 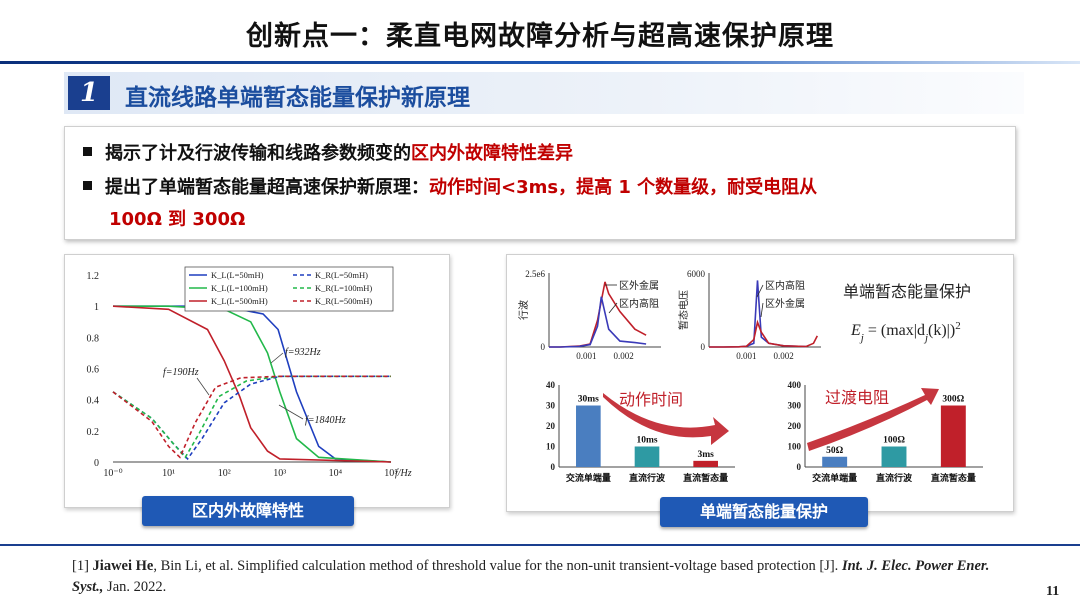 What do you see at coordinates (907, 292) in the screenshot?
I see `formula-heading: 单端暂态能量保护` at bounding box center [907, 292].